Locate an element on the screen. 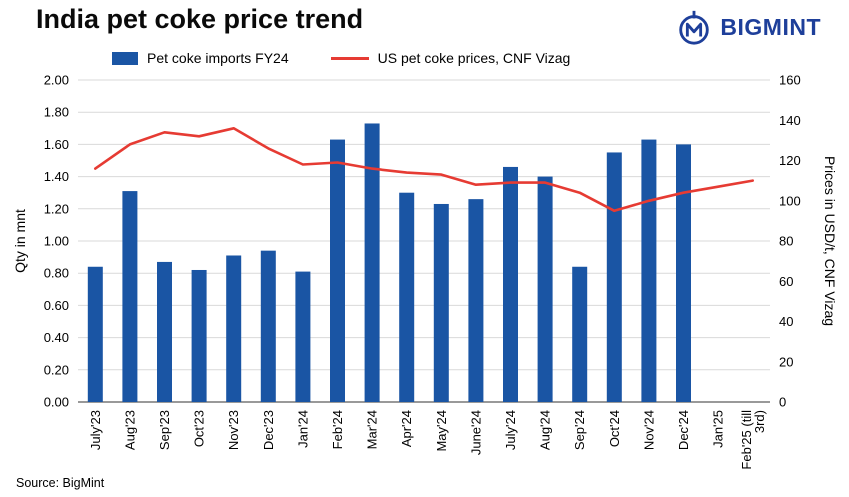  legend-label-bars: Pet coke imports FY24 is located at coordinates (218, 58).